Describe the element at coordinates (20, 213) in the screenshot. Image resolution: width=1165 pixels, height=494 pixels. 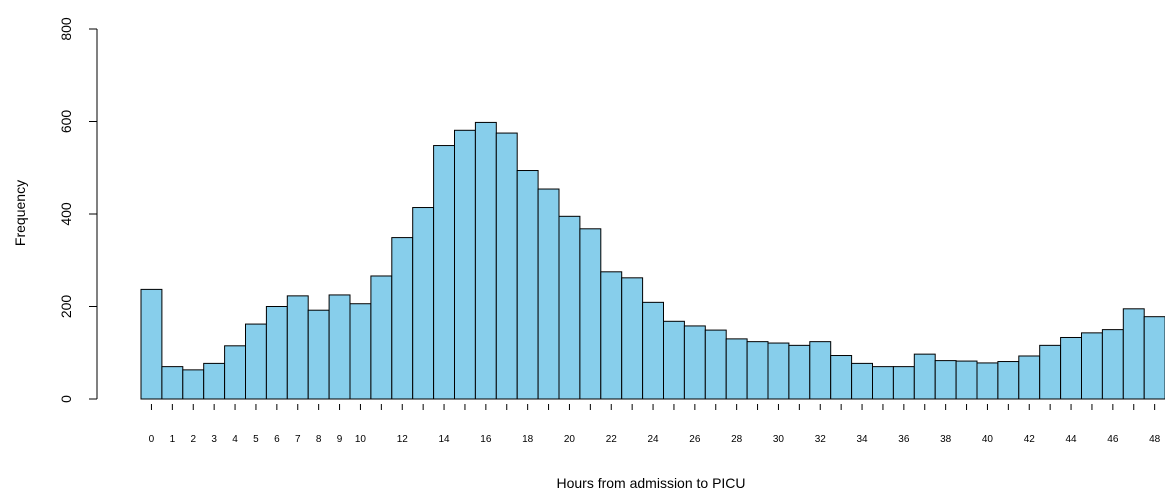
I see `y-axis-title: Frequency` at that location.